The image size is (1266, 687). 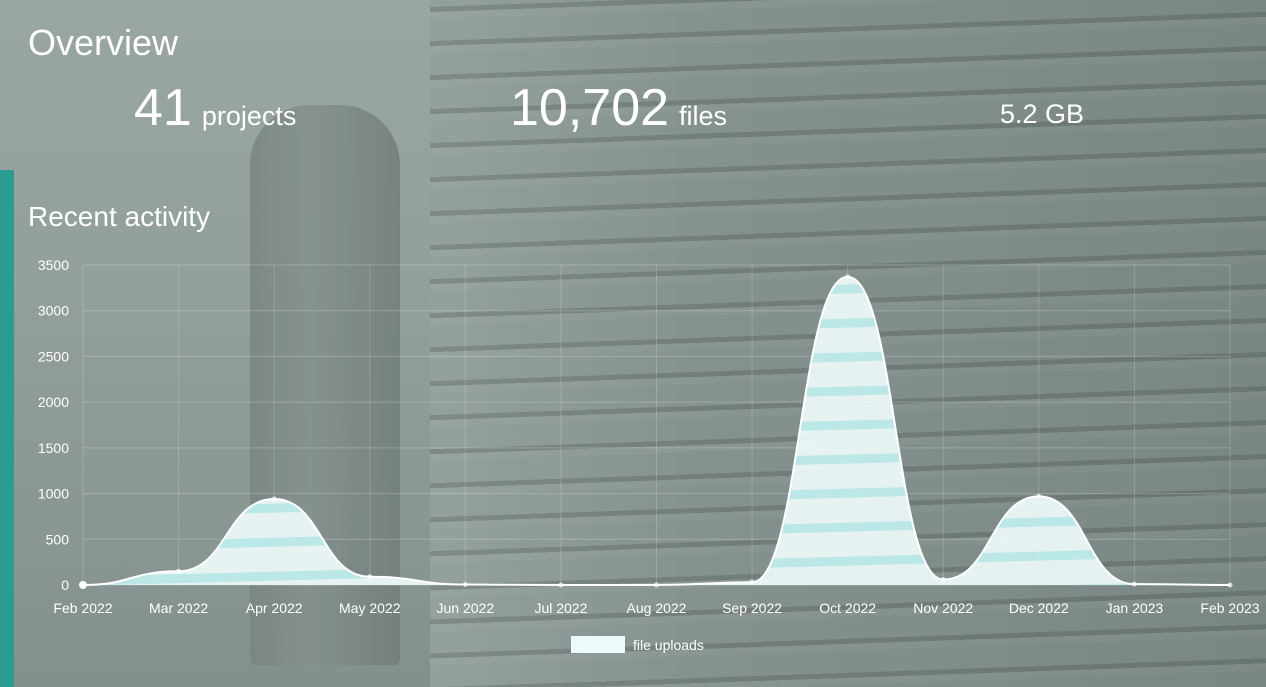 What do you see at coordinates (1135, 608) in the screenshot?
I see `x-tick-label: Jan 2023` at bounding box center [1135, 608].